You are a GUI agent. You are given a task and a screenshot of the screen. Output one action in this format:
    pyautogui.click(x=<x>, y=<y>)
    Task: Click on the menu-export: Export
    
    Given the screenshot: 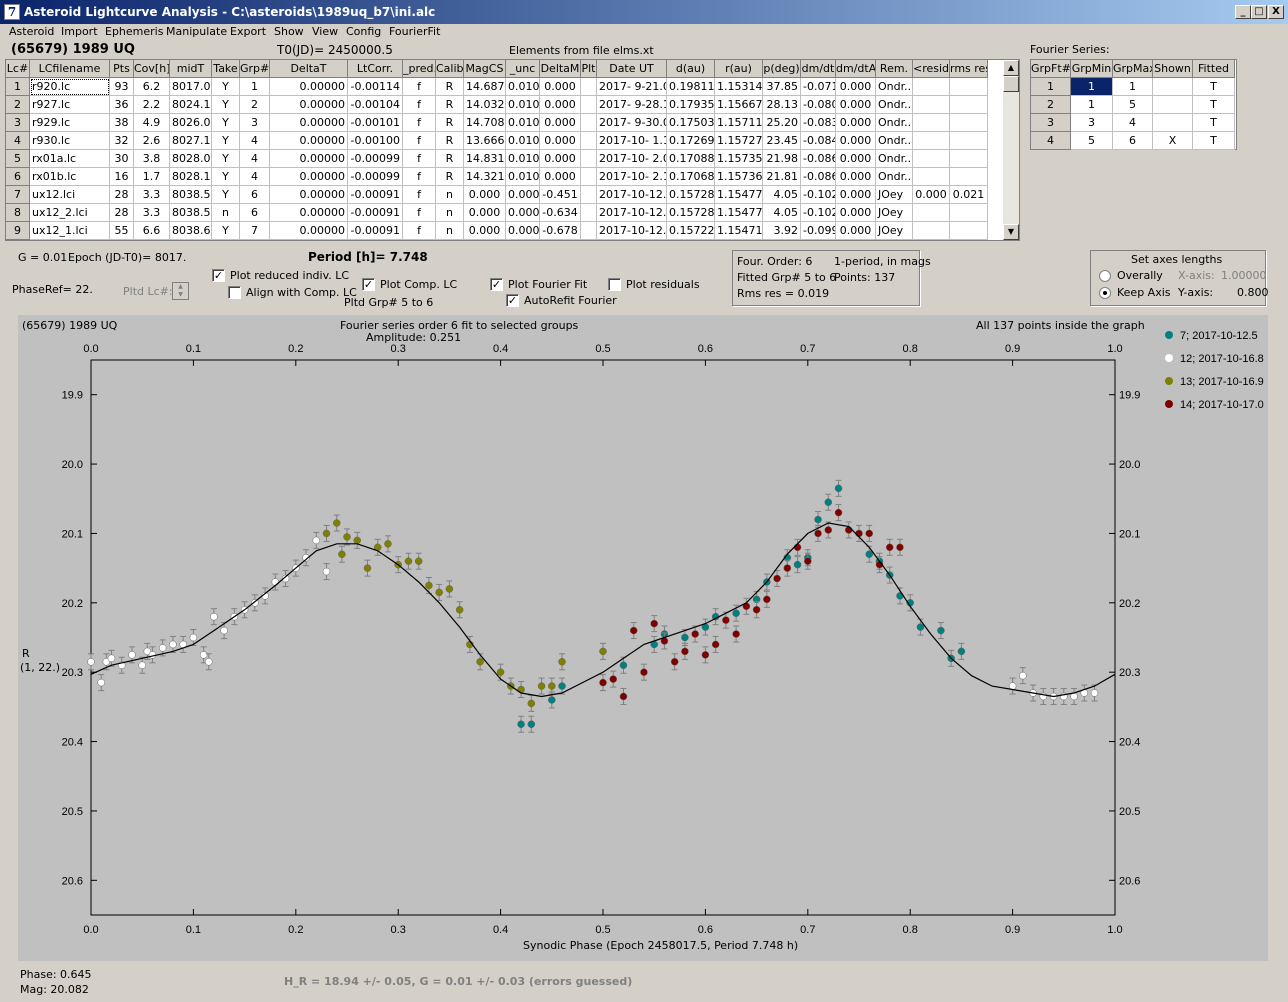 What is the action you would take?
    pyautogui.click(x=248, y=31)
    